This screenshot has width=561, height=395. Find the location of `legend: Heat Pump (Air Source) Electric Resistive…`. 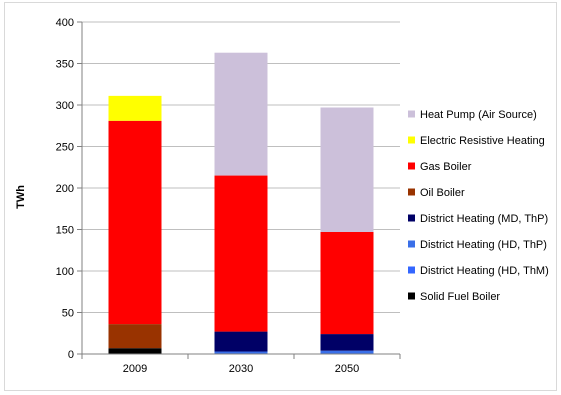

legend: Heat Pump (Air Source) Electric Resistive… is located at coordinates (478, 206).